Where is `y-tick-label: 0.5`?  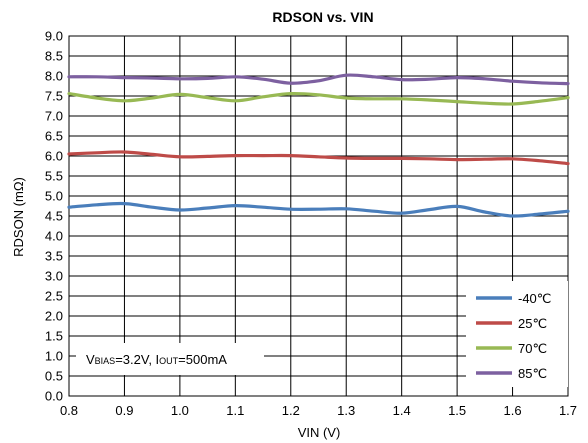
y-tick-label: 0.5 is located at coordinates (54, 376).